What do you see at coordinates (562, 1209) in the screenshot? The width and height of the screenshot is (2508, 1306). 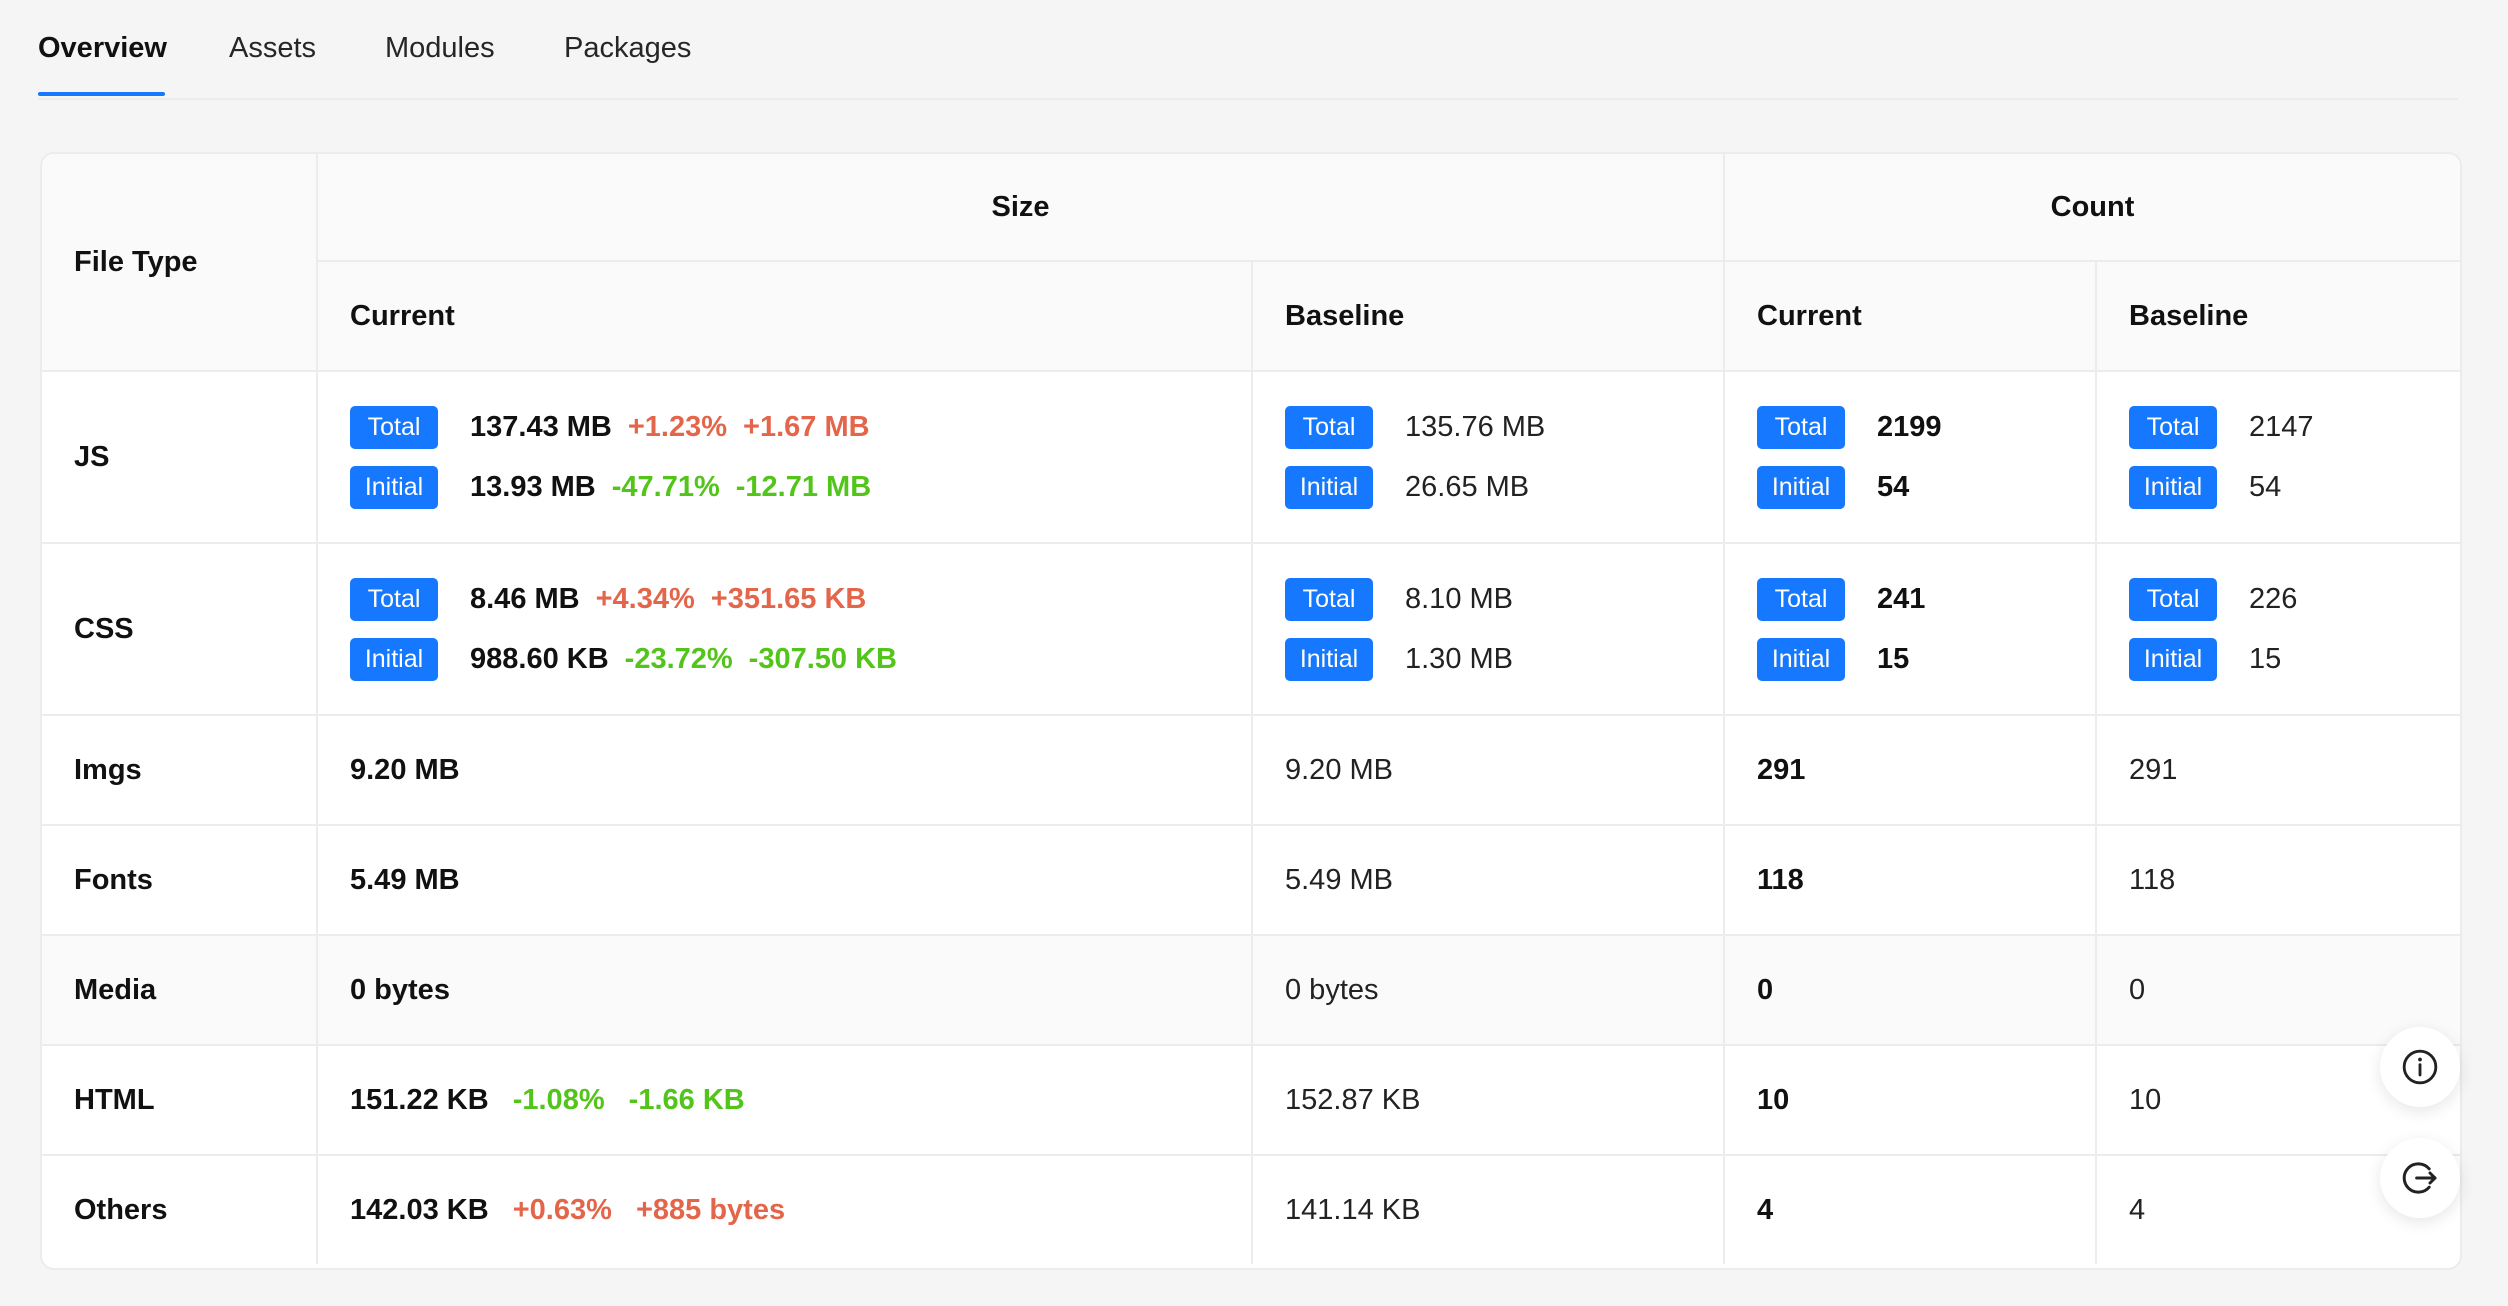 I see `percent-change: +0.63%` at bounding box center [562, 1209].